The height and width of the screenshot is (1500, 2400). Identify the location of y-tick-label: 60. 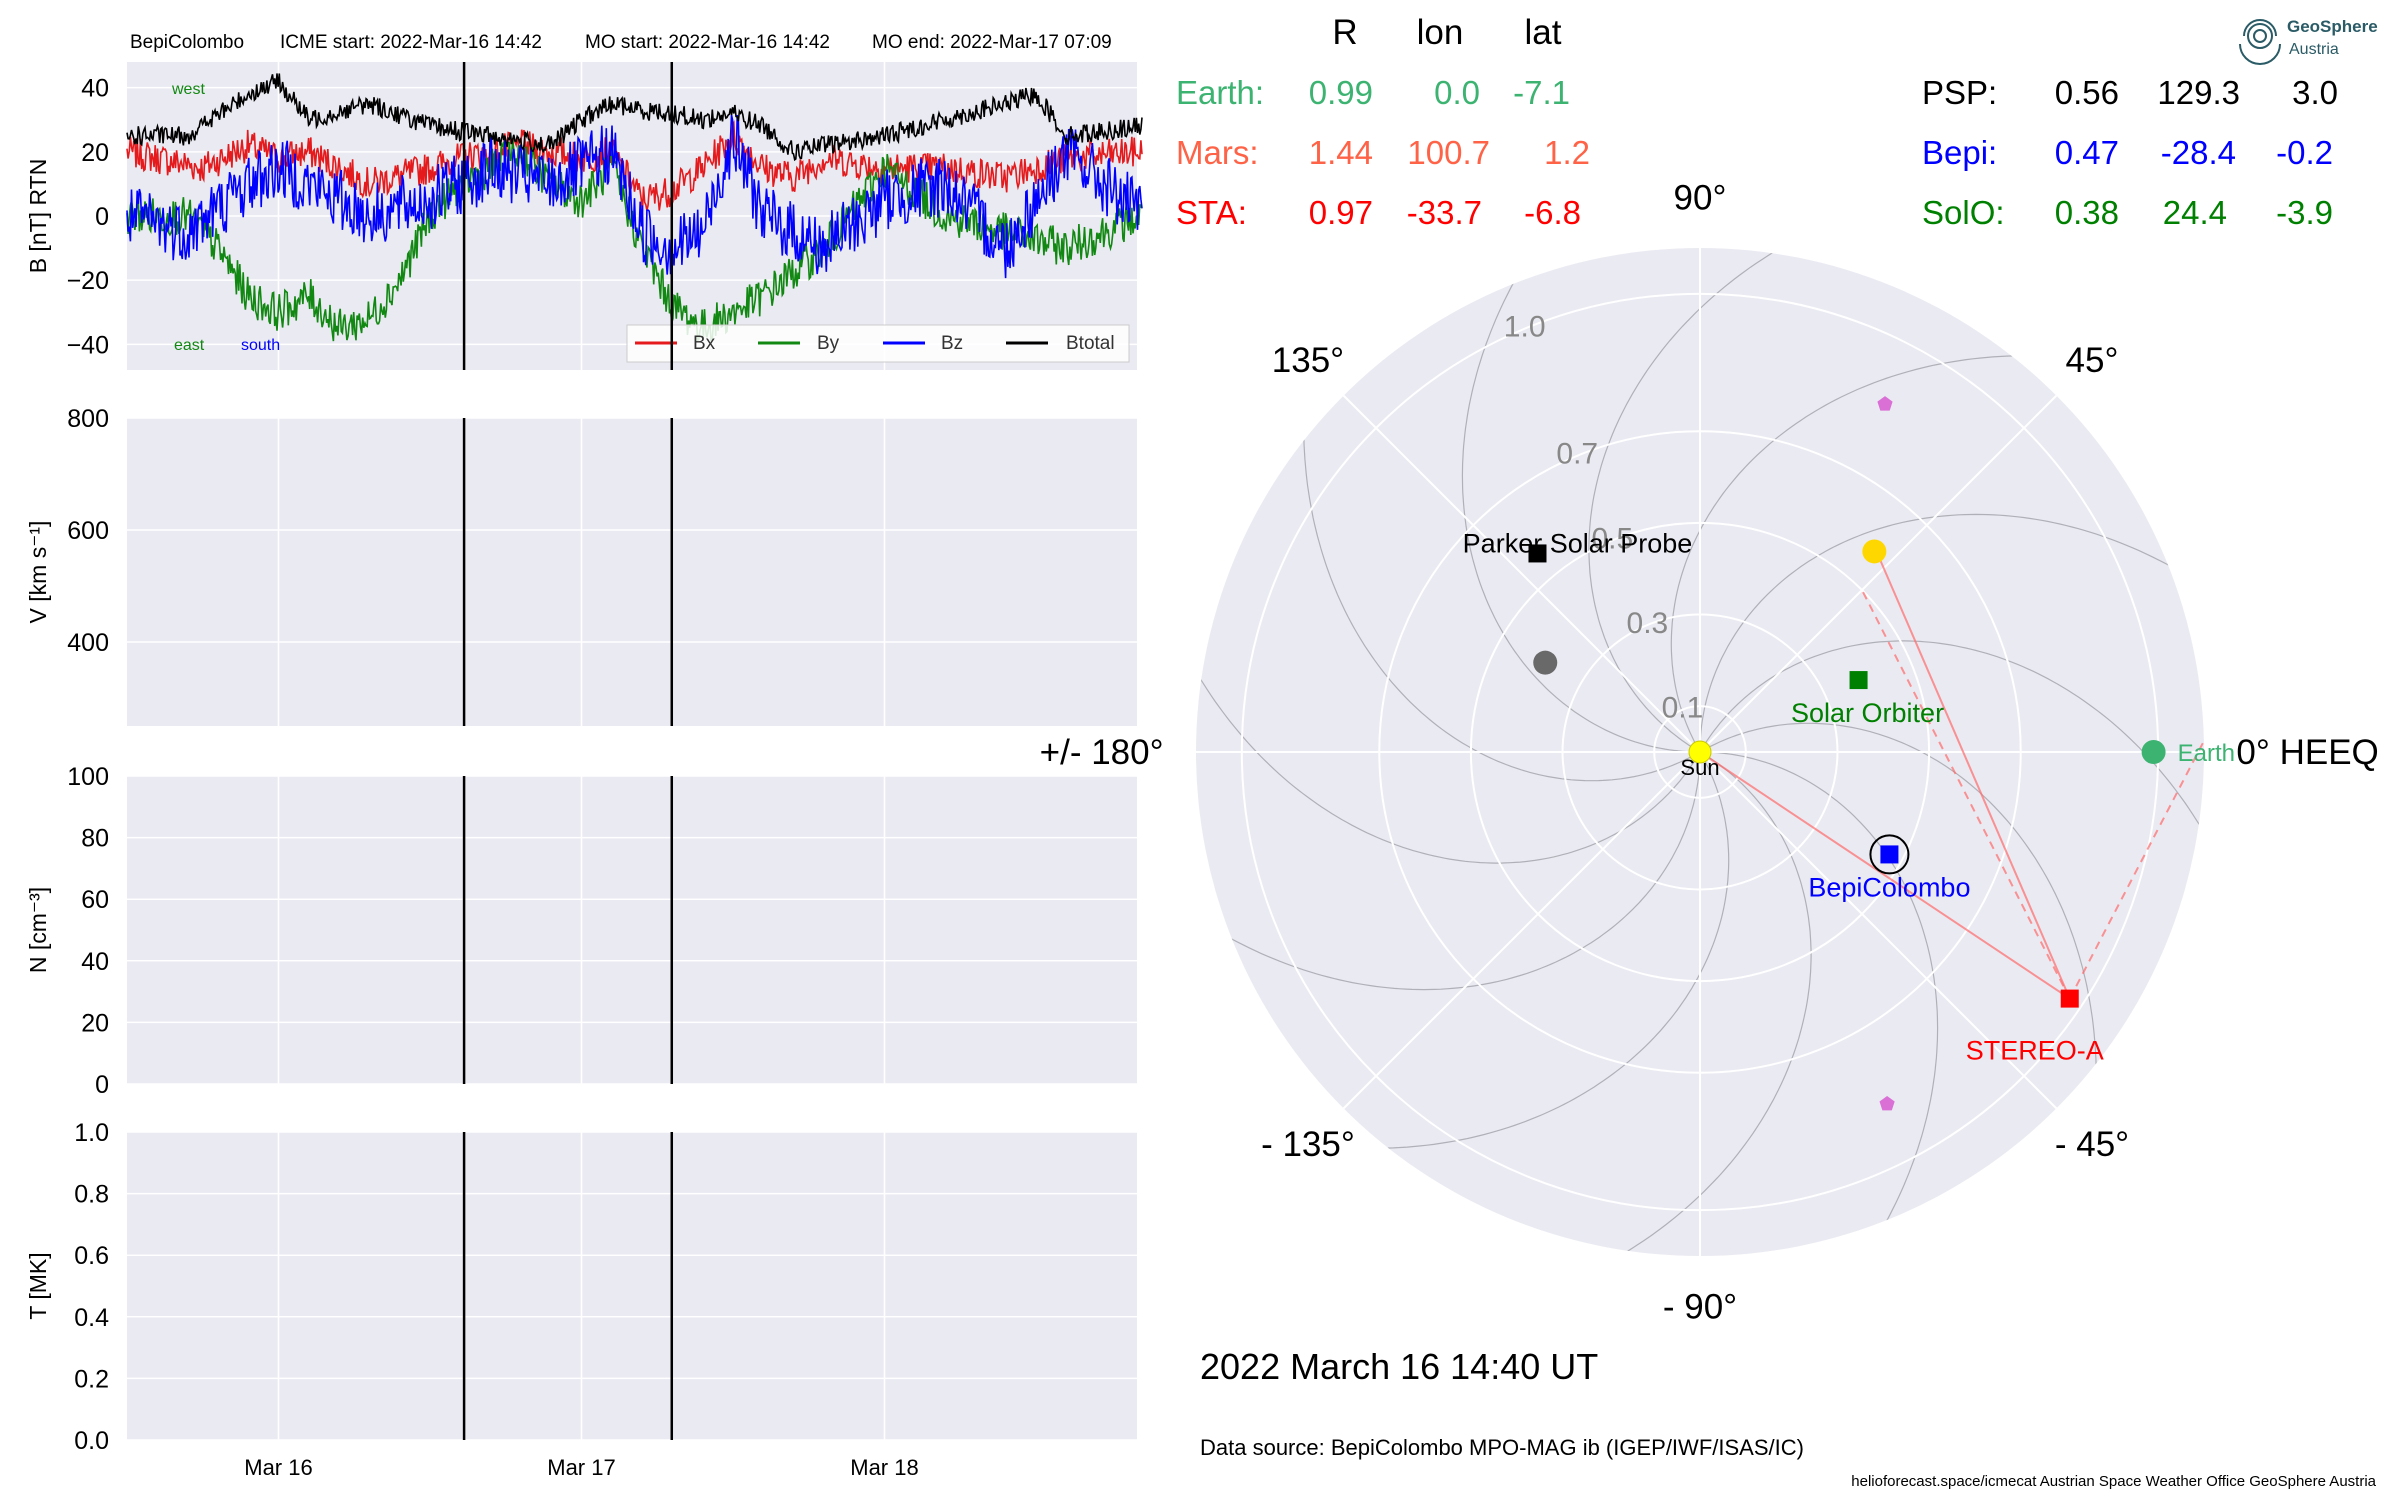
(95, 900).